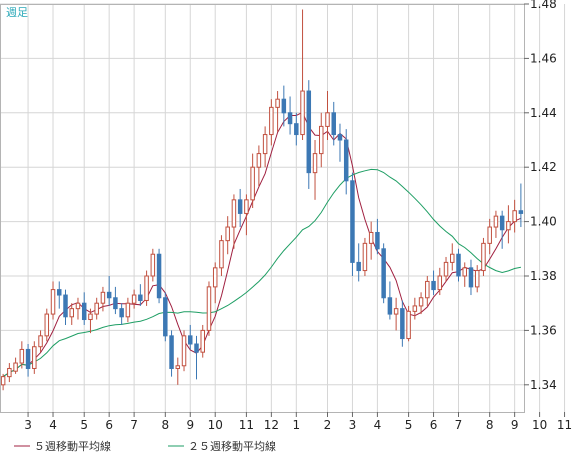 This screenshot has height=462, width=574. I want to click on x-tick-label: 10, so click(539, 425).